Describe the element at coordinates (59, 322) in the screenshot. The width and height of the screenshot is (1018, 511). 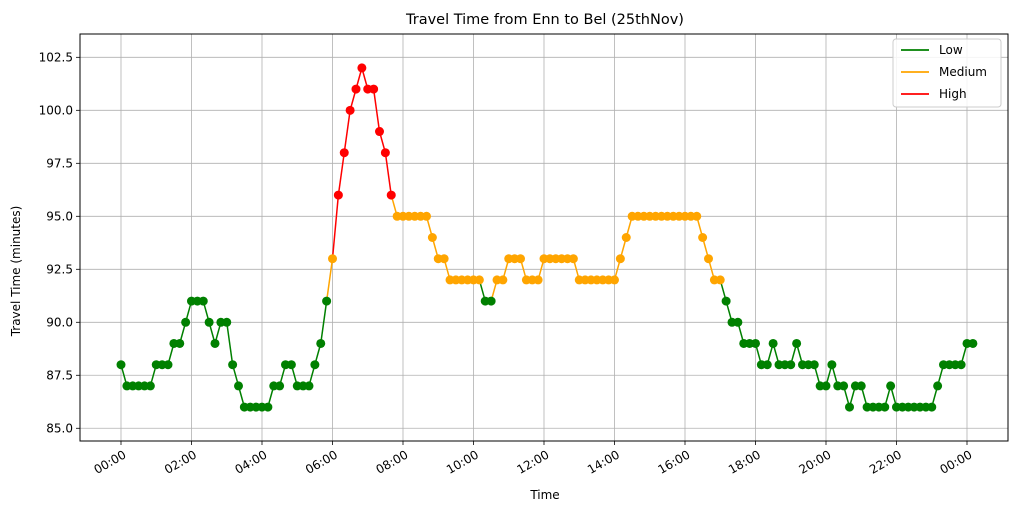
I see `y-tick-label: 90.0` at that location.